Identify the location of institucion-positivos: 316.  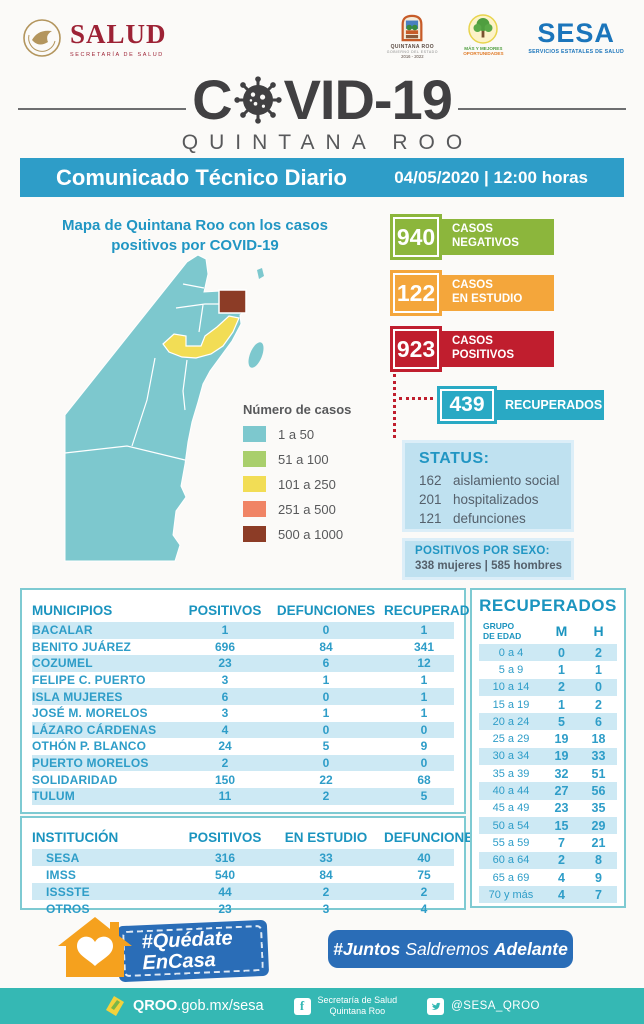
(225, 857).